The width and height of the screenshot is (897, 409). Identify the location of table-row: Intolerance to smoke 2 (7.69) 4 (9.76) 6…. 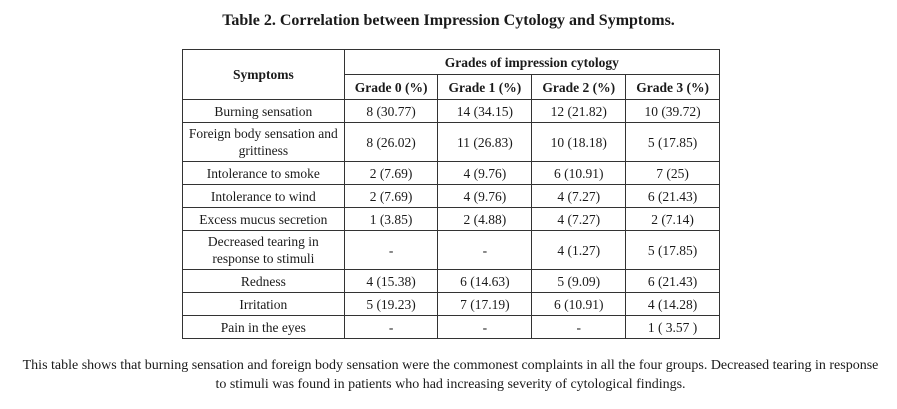
(451, 173).